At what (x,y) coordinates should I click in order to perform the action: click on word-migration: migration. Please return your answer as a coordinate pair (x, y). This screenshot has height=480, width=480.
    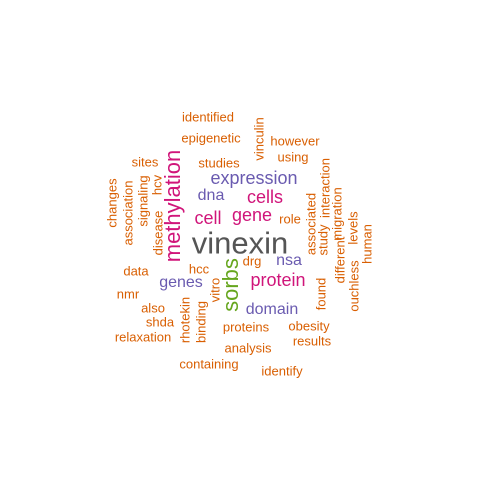
    Looking at the image, I should click on (337, 214).